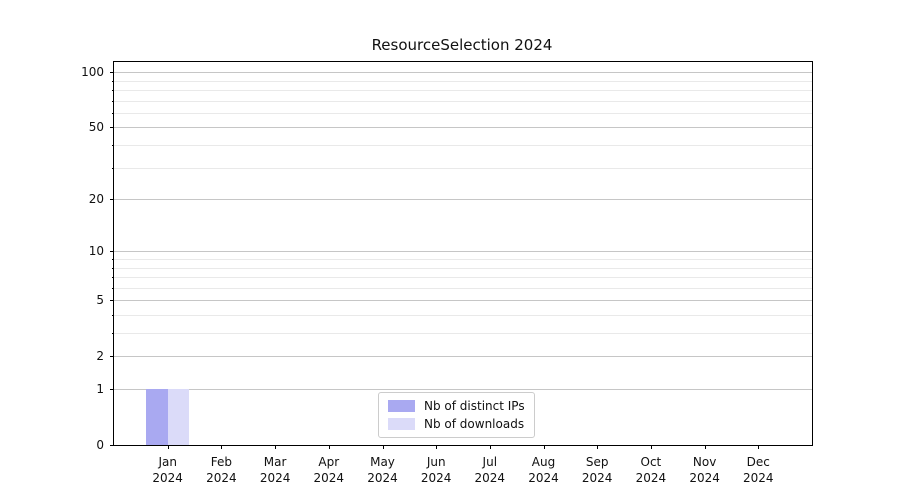 Image resolution: width=900 pixels, height=500 pixels. Describe the element at coordinates (221, 470) in the screenshot. I see `x-tick-label: Feb 2024` at that location.